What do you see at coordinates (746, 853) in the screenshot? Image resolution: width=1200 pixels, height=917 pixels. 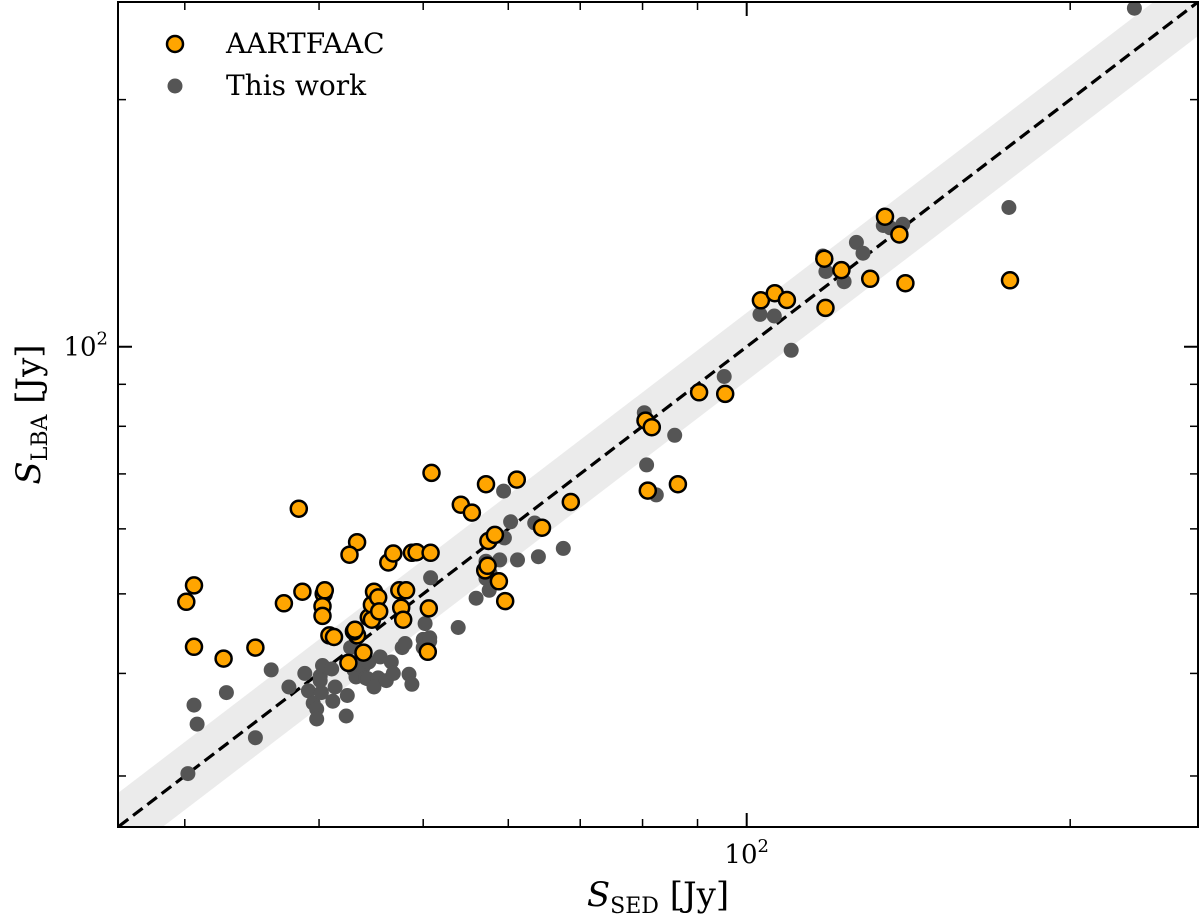 I see `x-tick-label: 102` at bounding box center [746, 853].